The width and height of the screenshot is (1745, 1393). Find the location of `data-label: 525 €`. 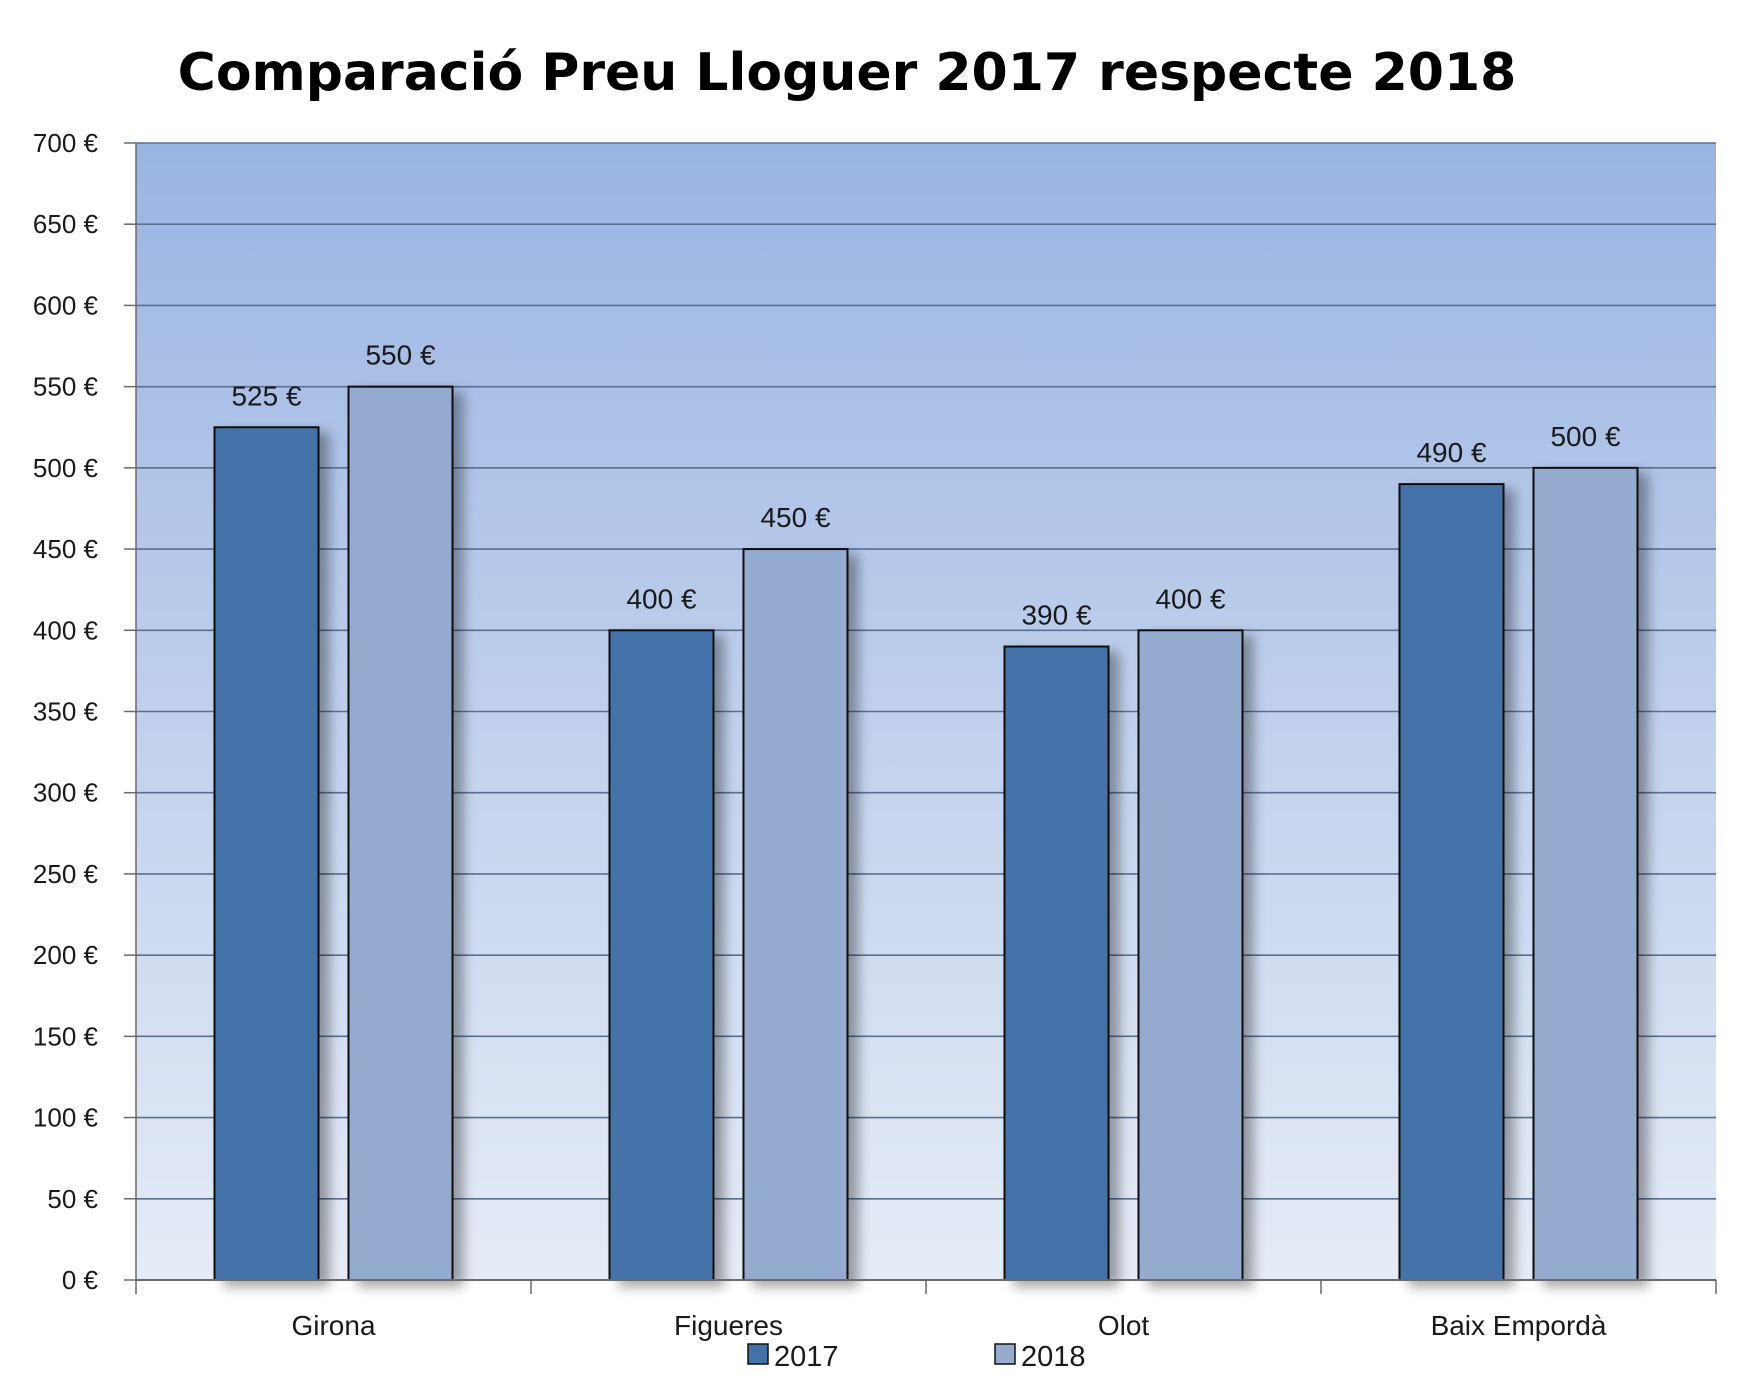

data-label: 525 € is located at coordinates (266, 395).